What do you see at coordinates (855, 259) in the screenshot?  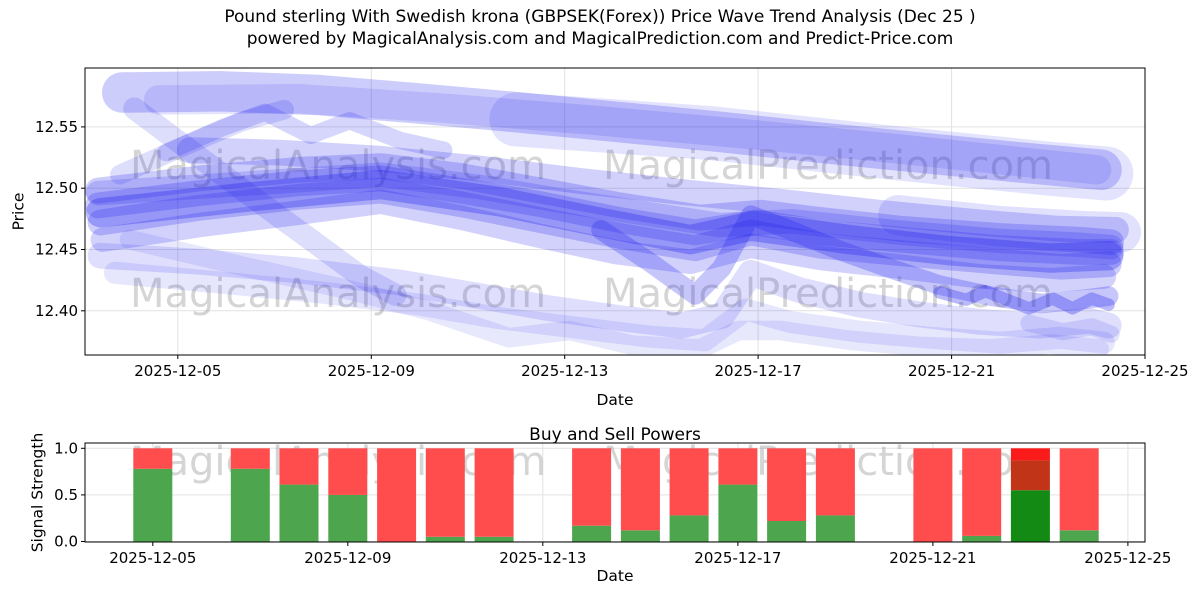 I see `wave-band-core-dip` at bounding box center [855, 259].